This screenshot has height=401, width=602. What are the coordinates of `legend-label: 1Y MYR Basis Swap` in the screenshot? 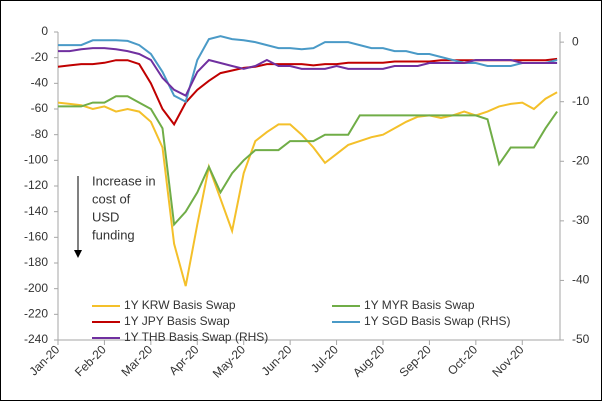 It's located at (419, 305).